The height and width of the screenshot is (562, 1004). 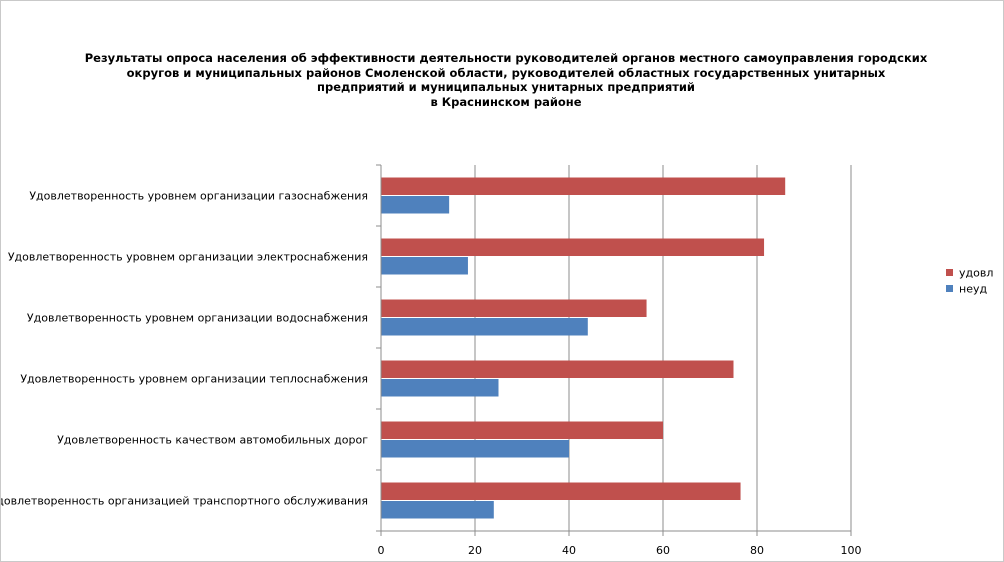 I want to click on legend-label-udovl: удовл, so click(x=976, y=273).